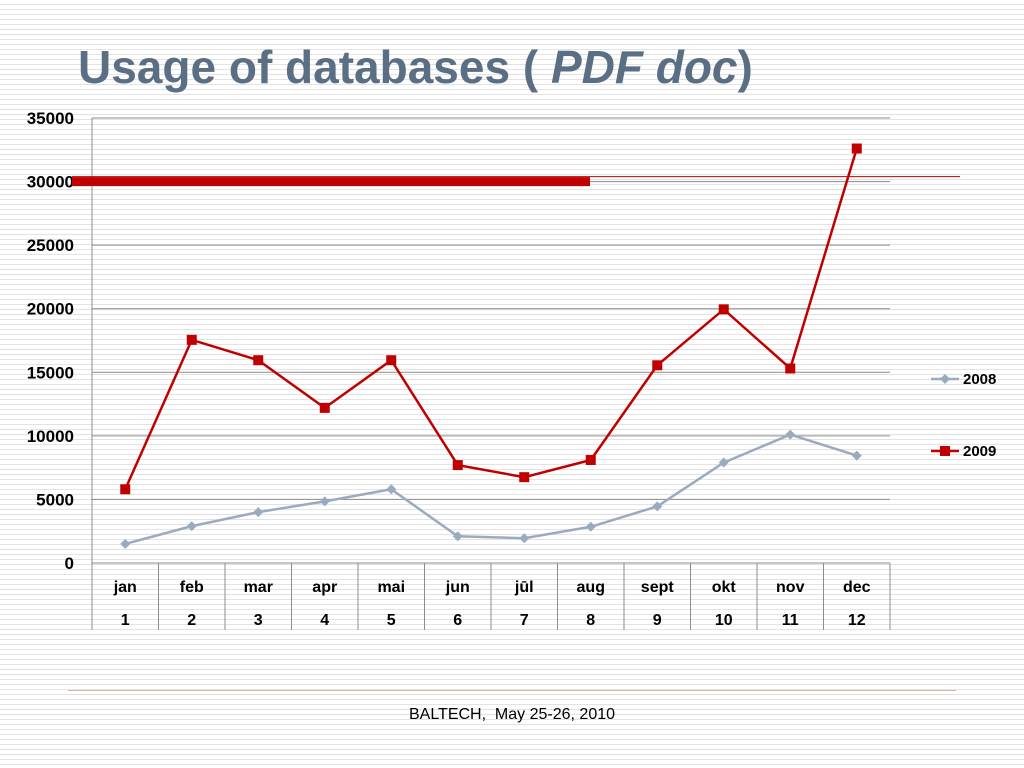  What do you see at coordinates (945, 451) in the screenshot?
I see `legend-marker-2009` at bounding box center [945, 451].